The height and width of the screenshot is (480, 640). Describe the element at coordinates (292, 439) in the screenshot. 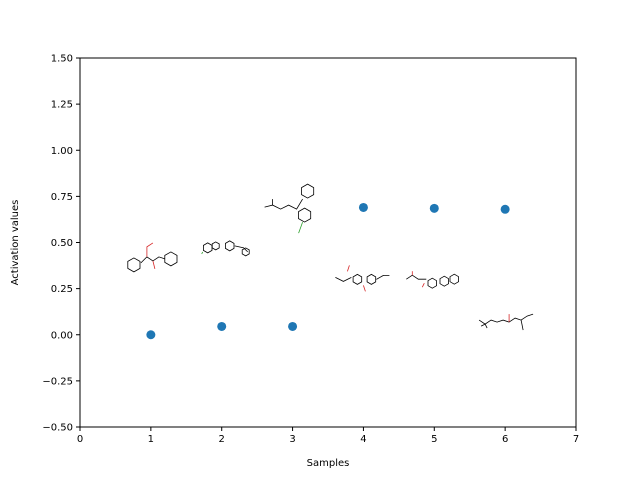

I see `x-tick-label: 3` at that location.